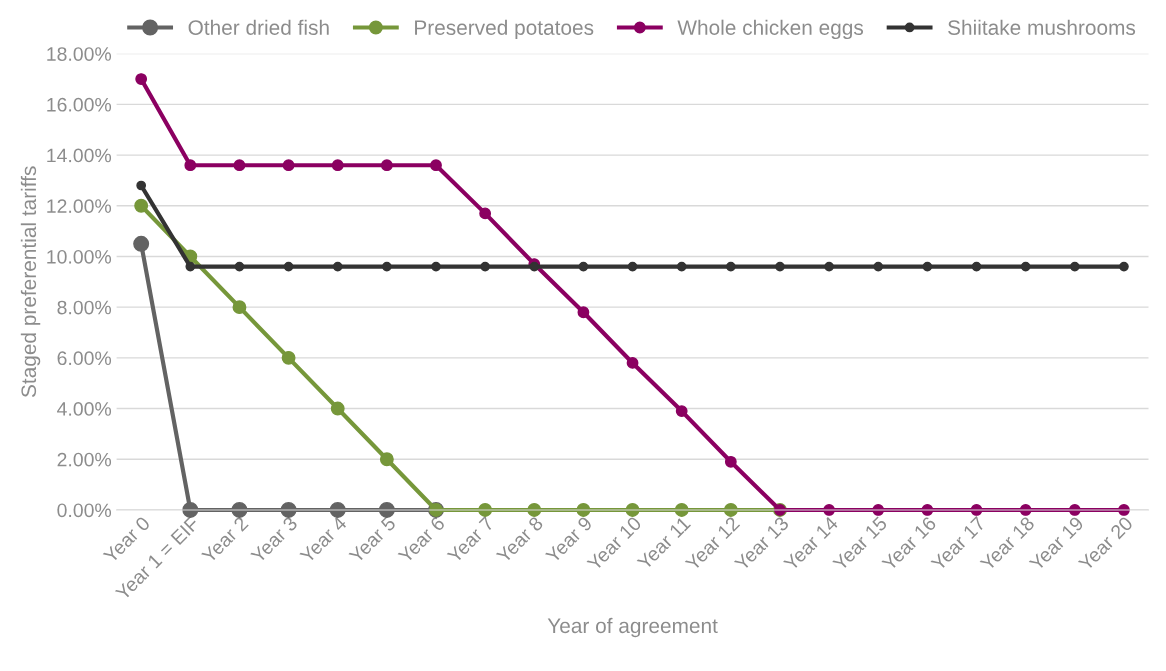 This screenshot has height=671, width=1166. What do you see at coordinates (372, 539) in the screenshot?
I see `x-tick-label: Year 5` at bounding box center [372, 539].